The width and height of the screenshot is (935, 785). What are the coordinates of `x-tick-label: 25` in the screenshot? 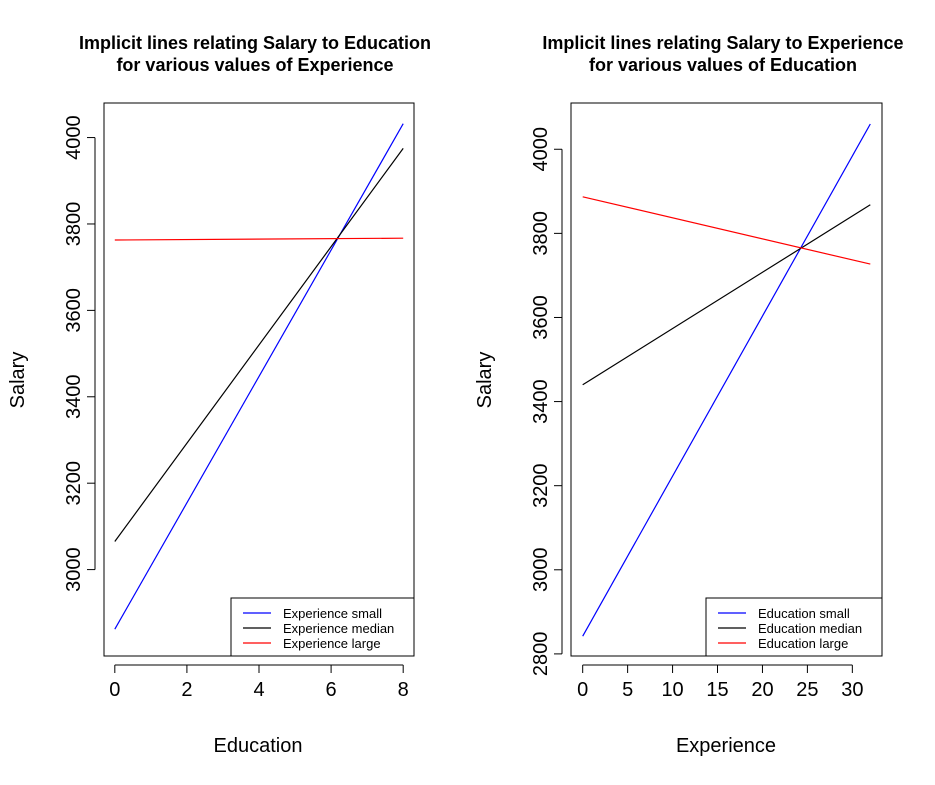 It's located at (807, 690).